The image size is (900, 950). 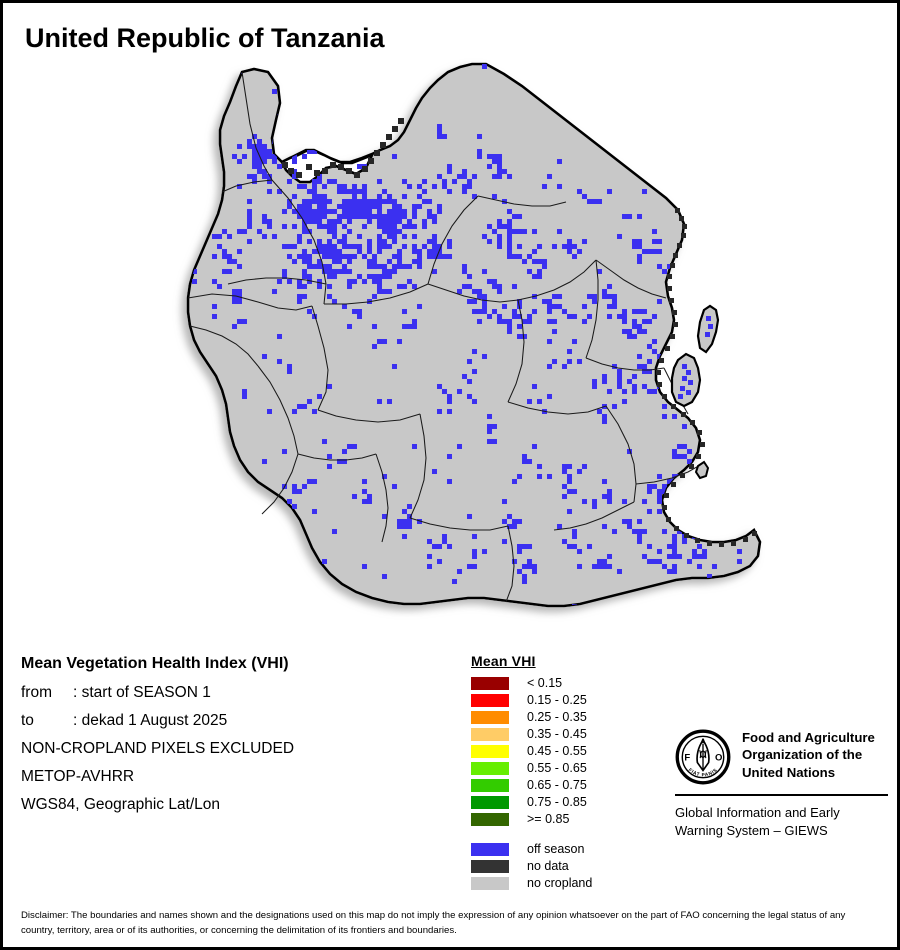 I want to click on fao-name-line3: United Nations, so click(x=789, y=772).